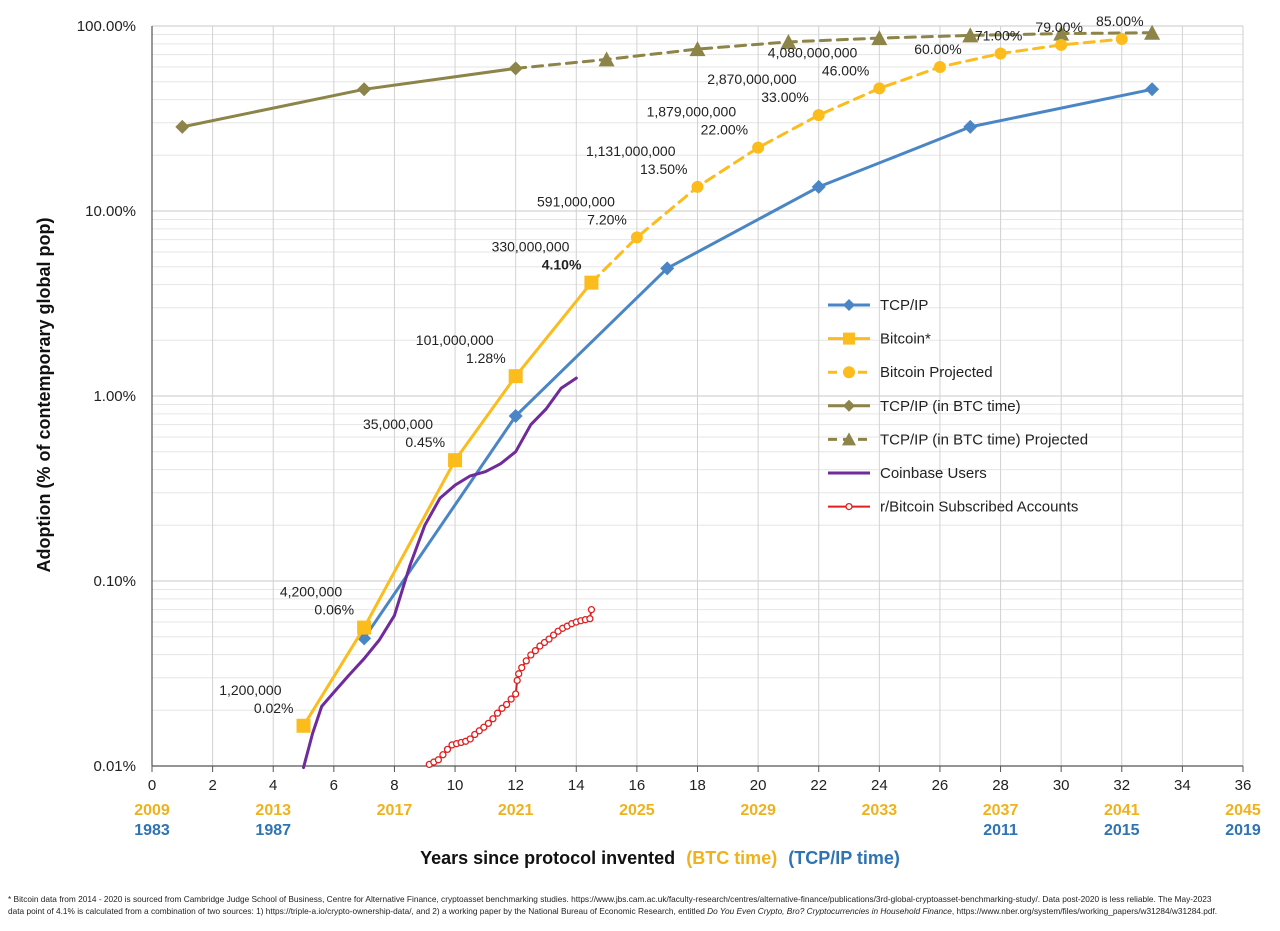  Describe the element at coordinates (663, 169) in the screenshot. I see `annotation-percent: 13.50%` at that location.